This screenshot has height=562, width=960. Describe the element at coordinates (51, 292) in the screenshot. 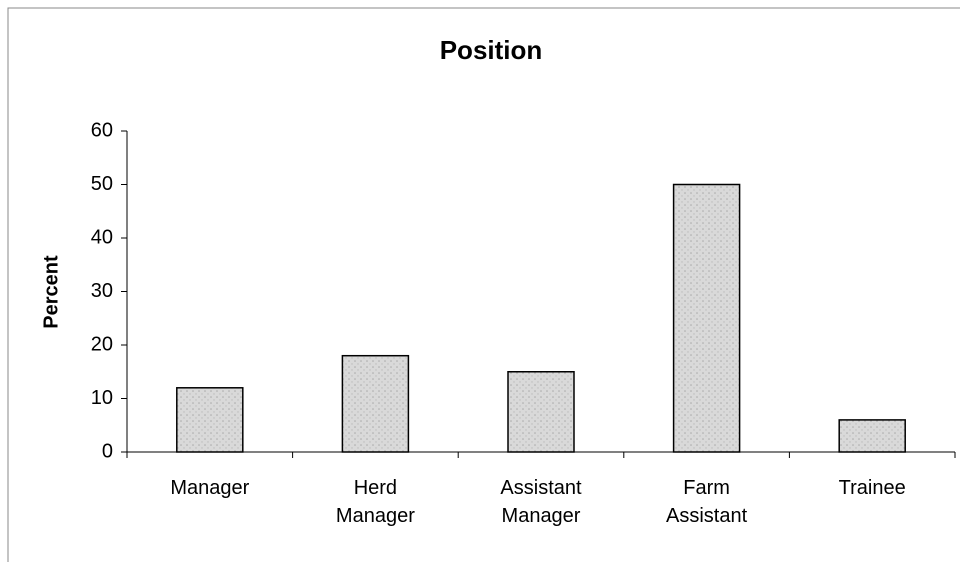

I see `y-axis-label: Percent` at that location.